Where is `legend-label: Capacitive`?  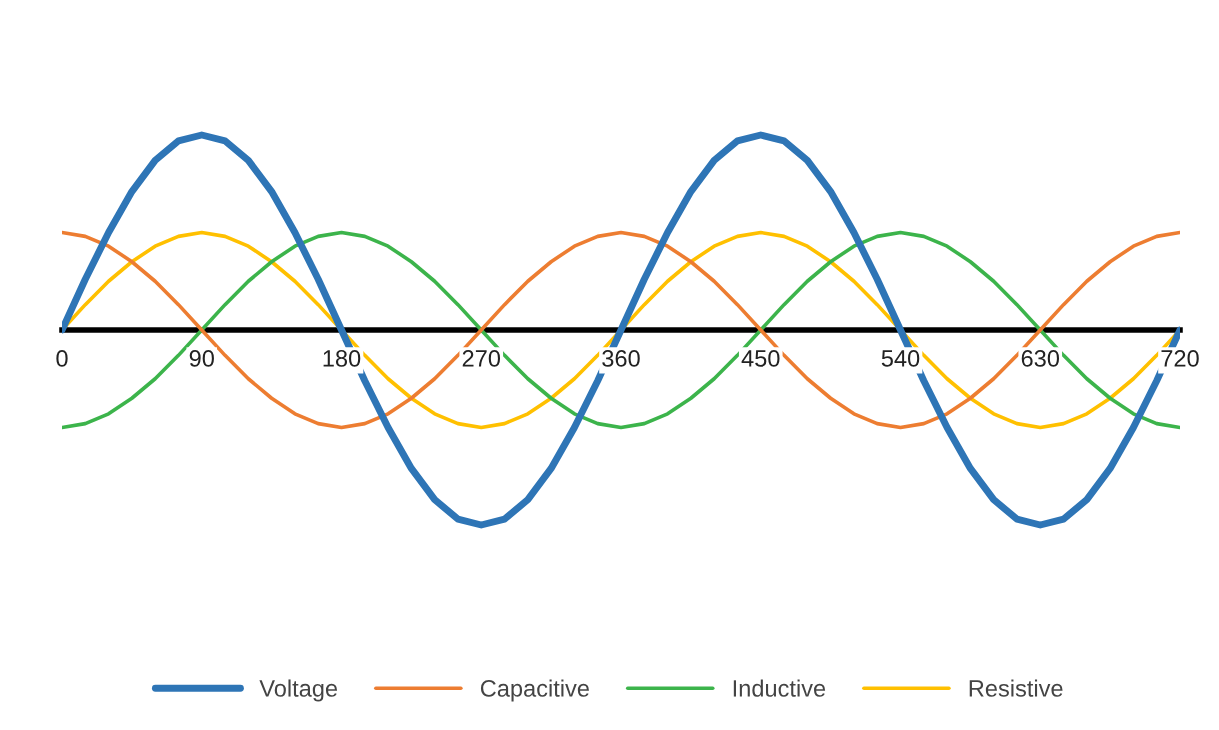 legend-label: Capacitive is located at coordinates (534, 690).